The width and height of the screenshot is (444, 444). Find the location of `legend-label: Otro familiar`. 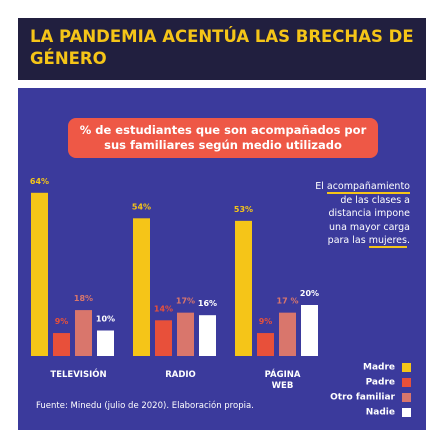

legend-label: Otro familiar is located at coordinates (362, 398).